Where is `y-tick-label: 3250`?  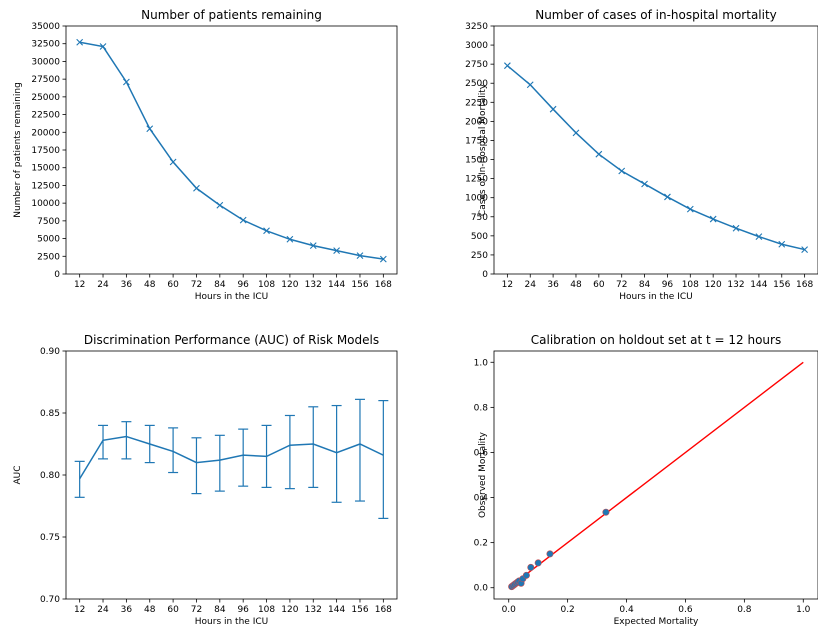 y-tick-label: 3250 is located at coordinates (476, 27).